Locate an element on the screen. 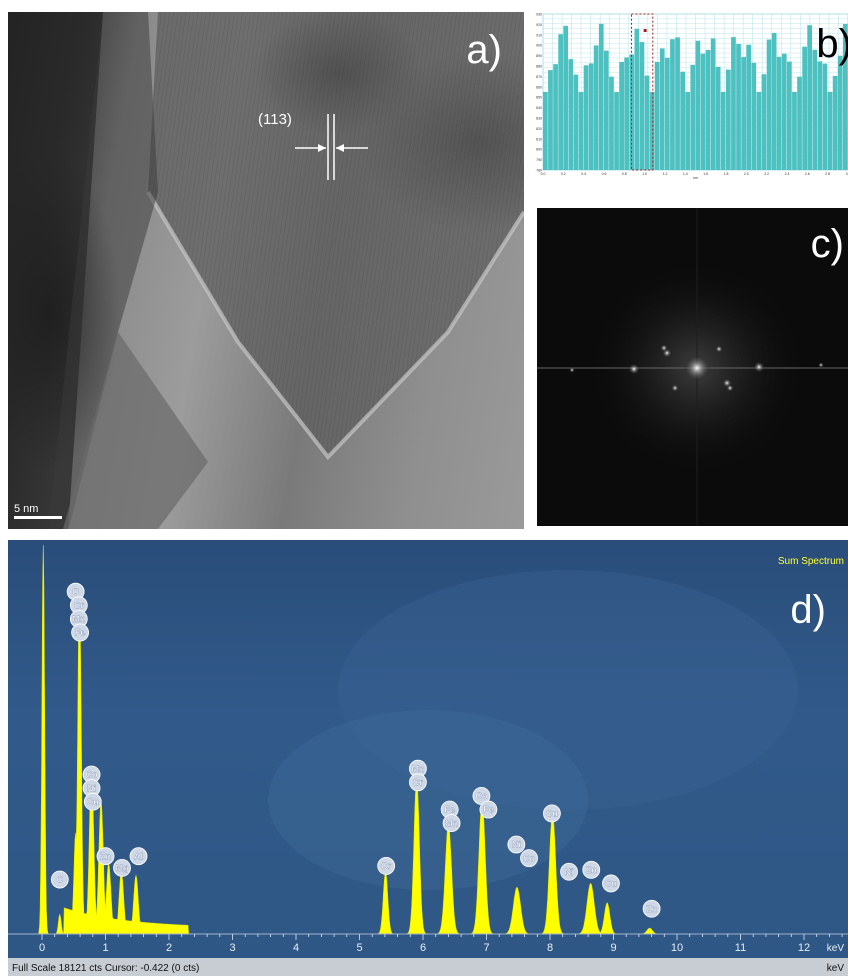  profile-x-tick: 1.2 is located at coordinates (665, 174).